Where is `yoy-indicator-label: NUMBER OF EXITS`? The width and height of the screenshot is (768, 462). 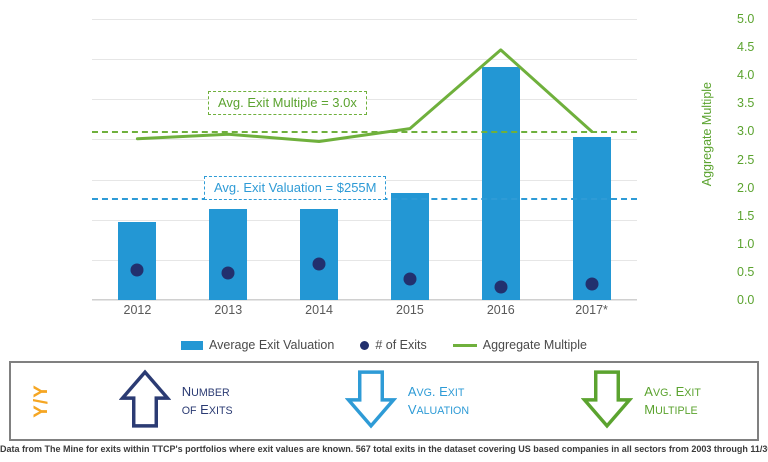 yoy-indicator-label: NUMBER OF EXITS is located at coordinates (207, 400).